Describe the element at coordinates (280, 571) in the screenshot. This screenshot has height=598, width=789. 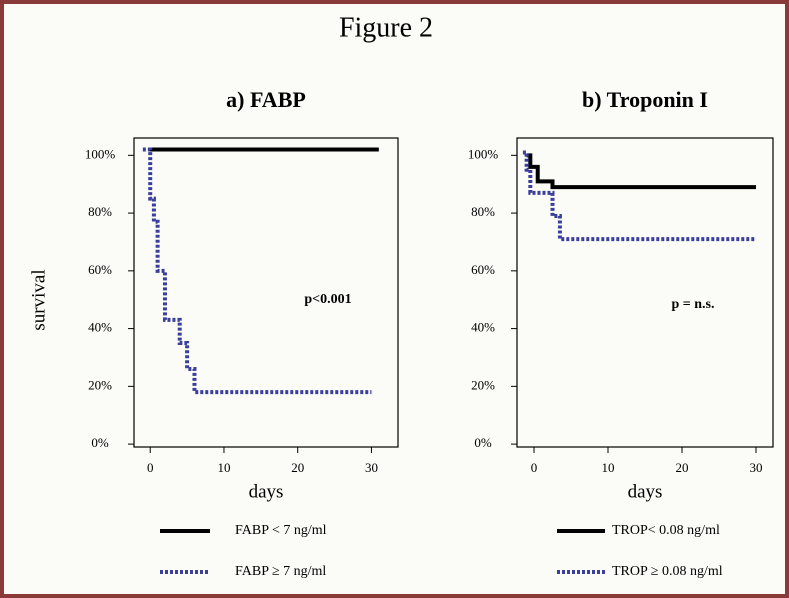
I see `legend-label: FABP ≥ 7 ng/ml` at that location.